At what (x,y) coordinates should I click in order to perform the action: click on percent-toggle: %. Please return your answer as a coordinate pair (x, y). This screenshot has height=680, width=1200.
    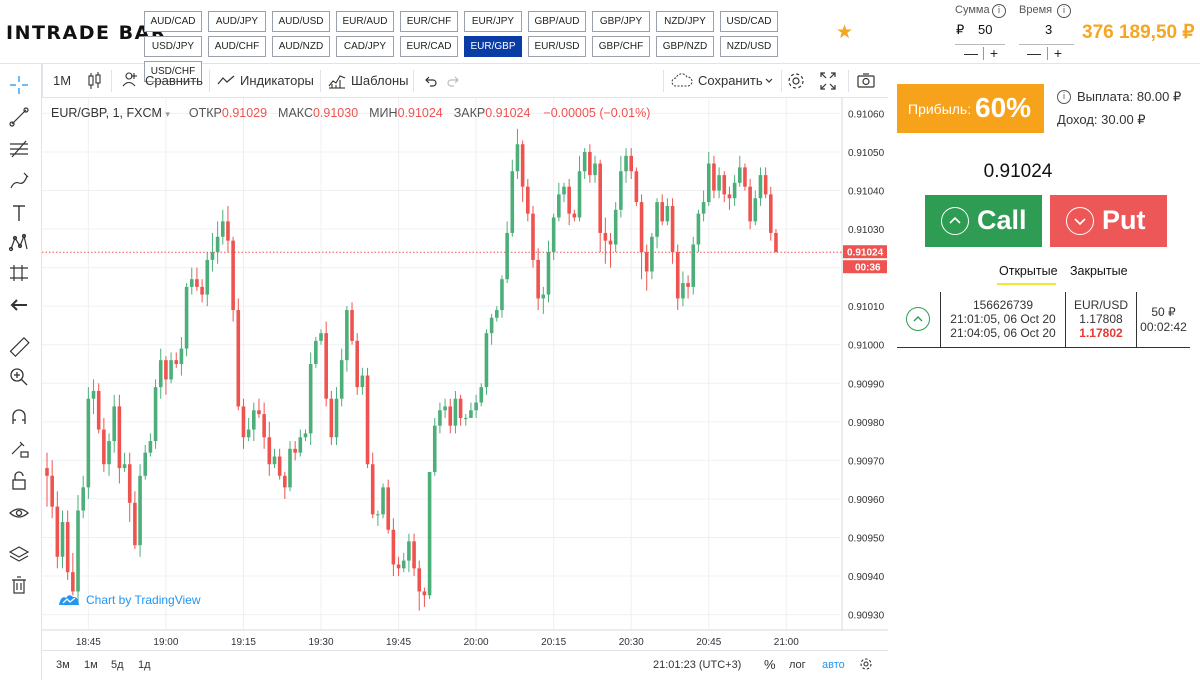
    Looking at the image, I should click on (770, 664).